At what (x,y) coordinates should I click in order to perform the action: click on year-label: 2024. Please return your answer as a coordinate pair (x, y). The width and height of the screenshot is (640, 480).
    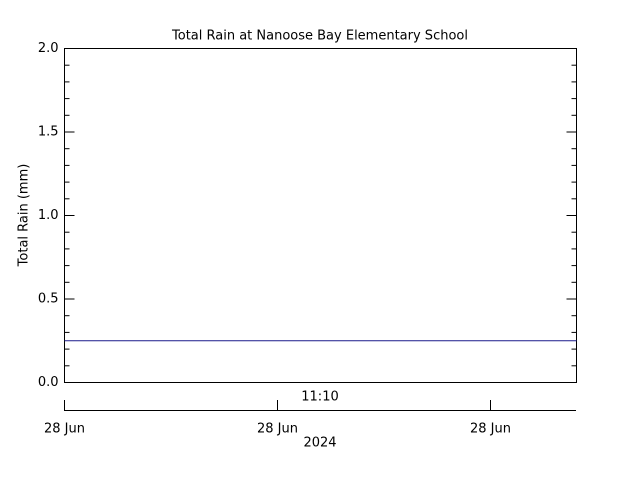
    Looking at the image, I should click on (319, 443).